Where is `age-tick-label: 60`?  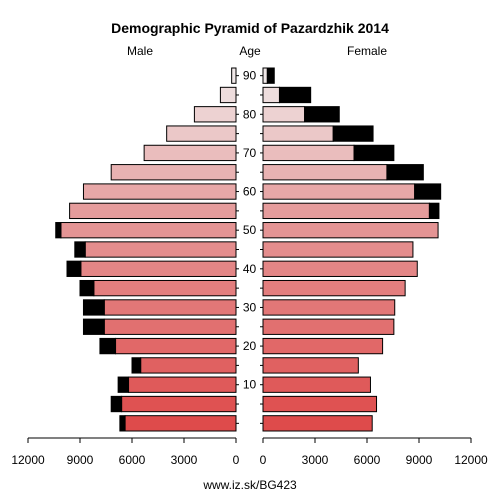 age-tick-label: 60 is located at coordinates (250, 192).